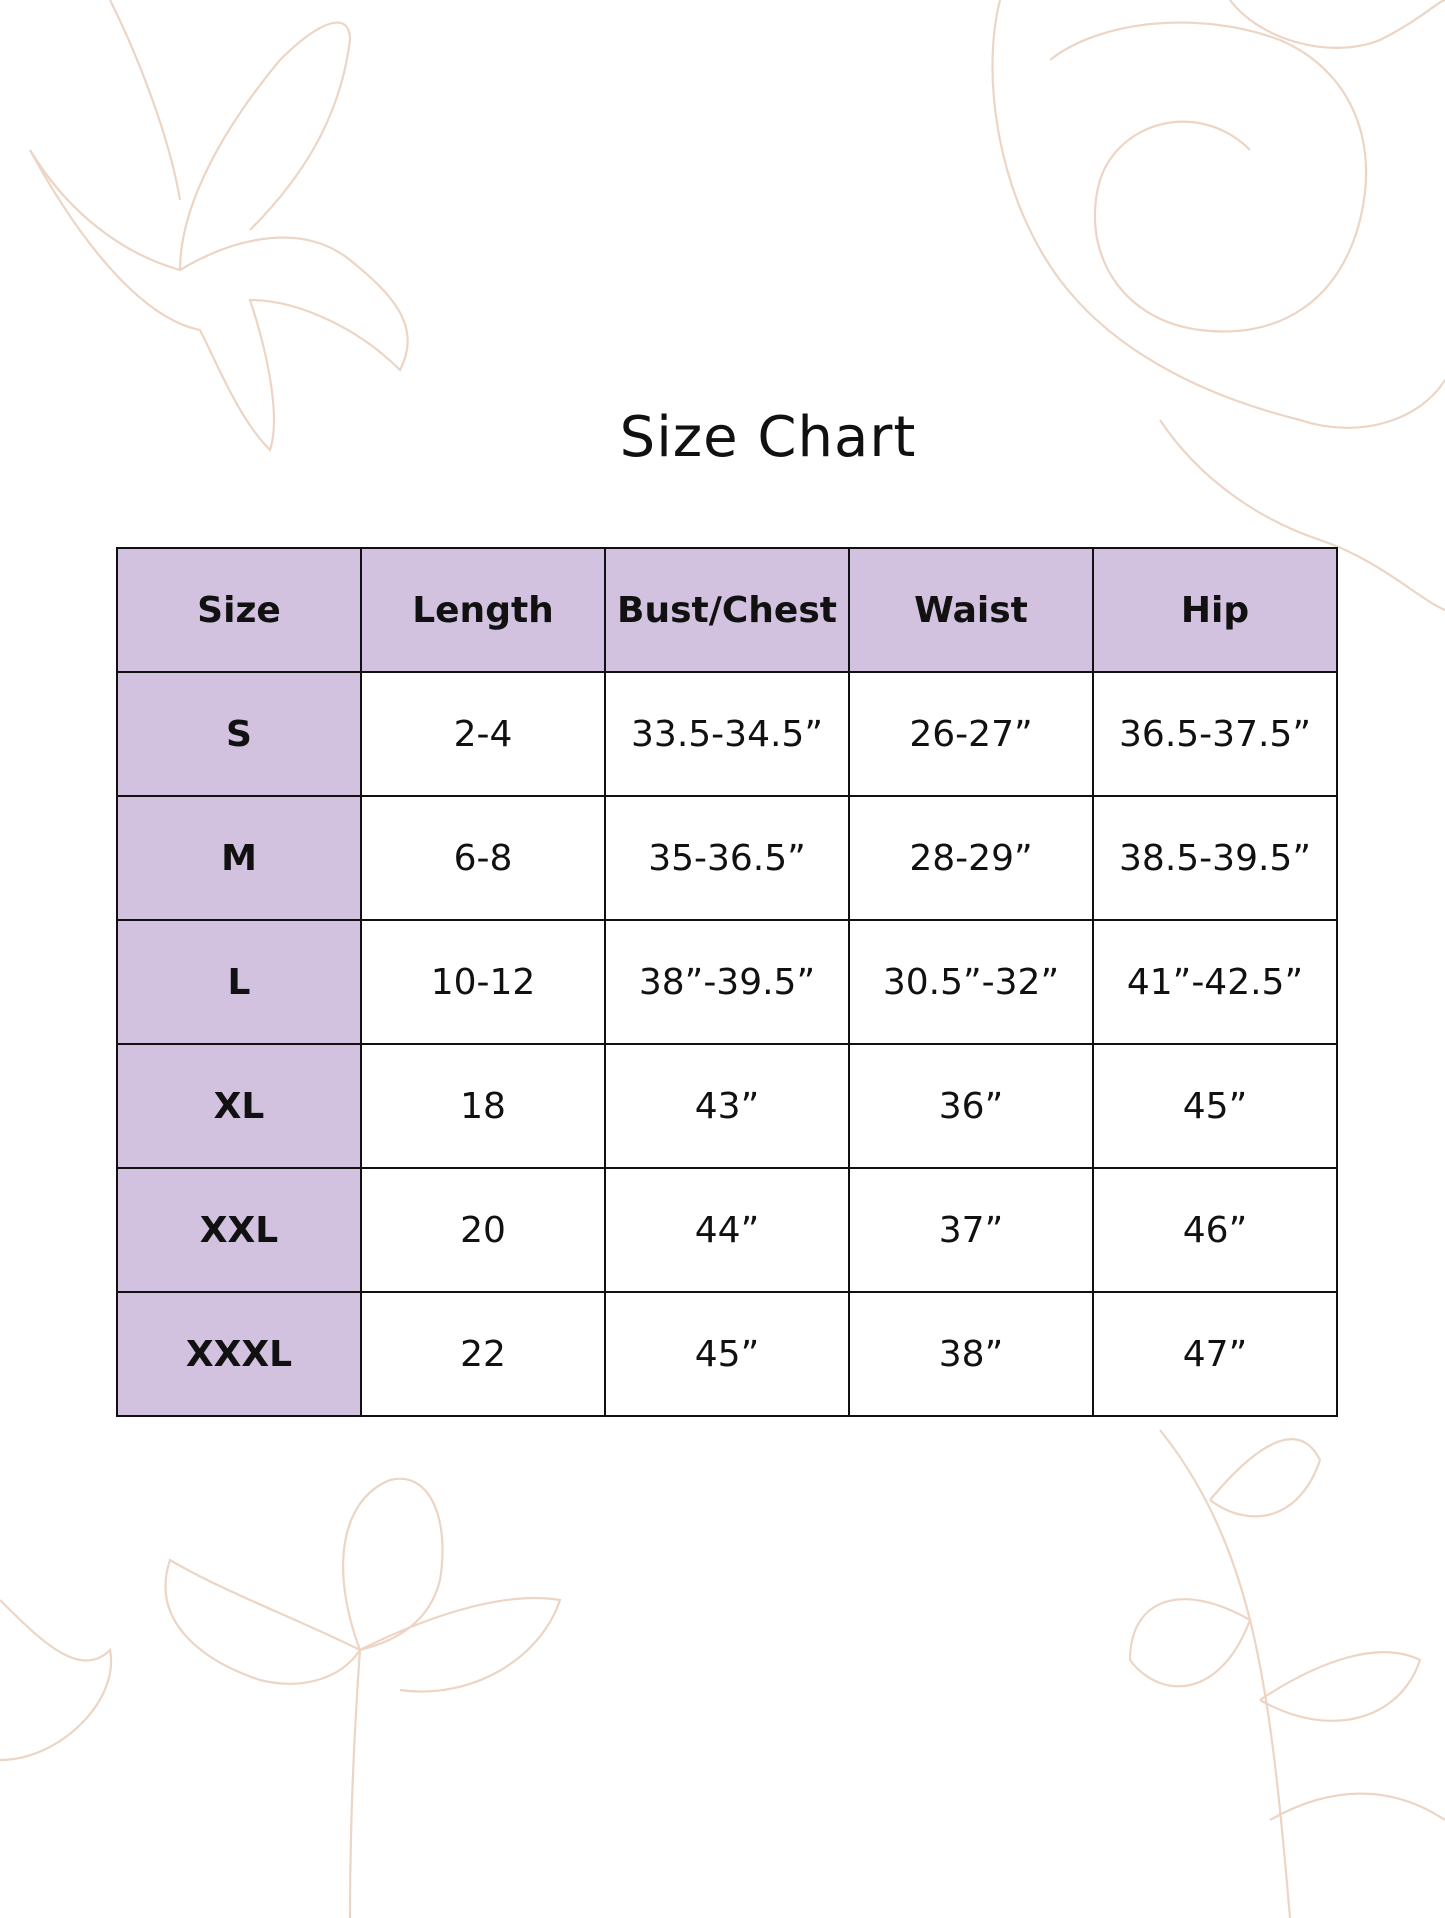 Image resolution: width=1445 pixels, height=1918 pixels. What do you see at coordinates (1215, 858) in the screenshot?
I see `cell-hip: 38.5-39.5”` at bounding box center [1215, 858].